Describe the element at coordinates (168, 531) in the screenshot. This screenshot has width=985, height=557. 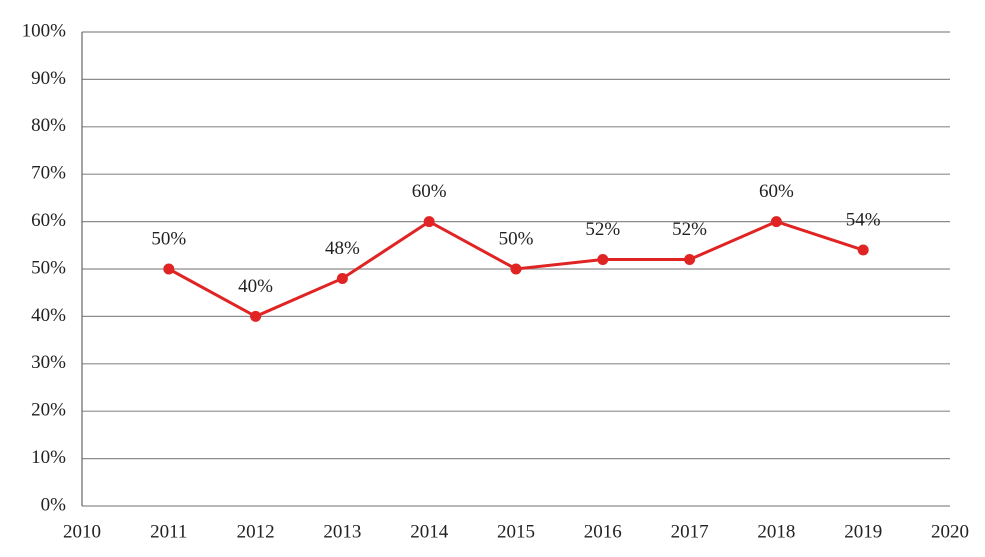
I see `x-tick-label: 2011` at that location.